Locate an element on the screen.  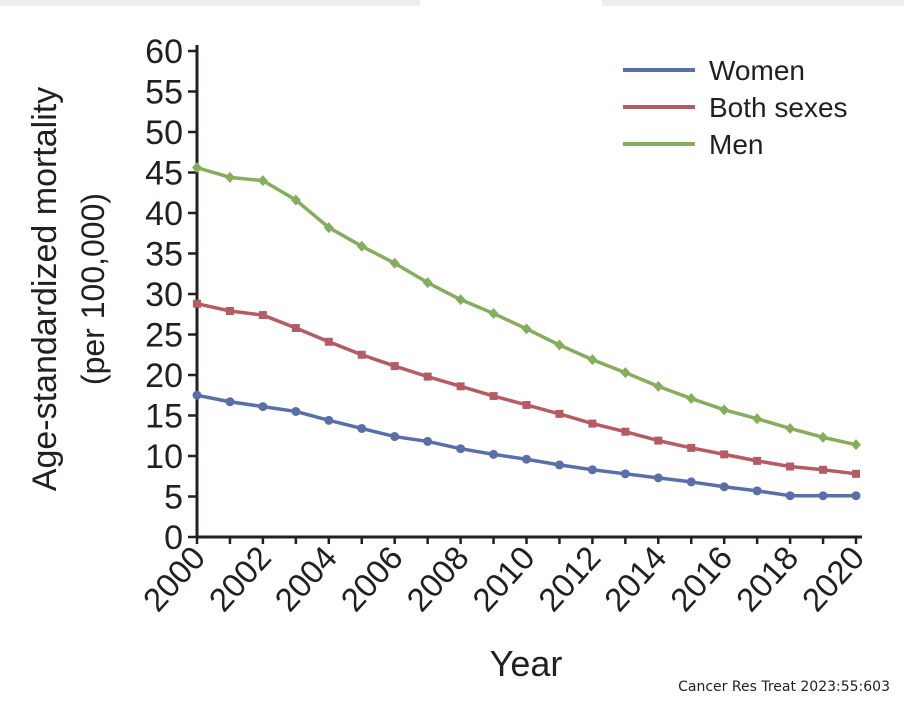
citation-text: Cancer Res Treat 2023:55:603 is located at coordinates (784, 687).